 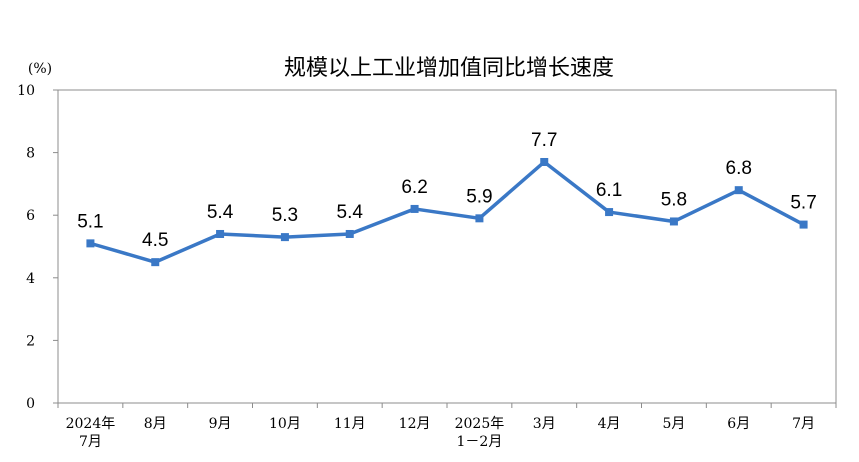 I want to click on data-label: 4.5, so click(x=155, y=240).